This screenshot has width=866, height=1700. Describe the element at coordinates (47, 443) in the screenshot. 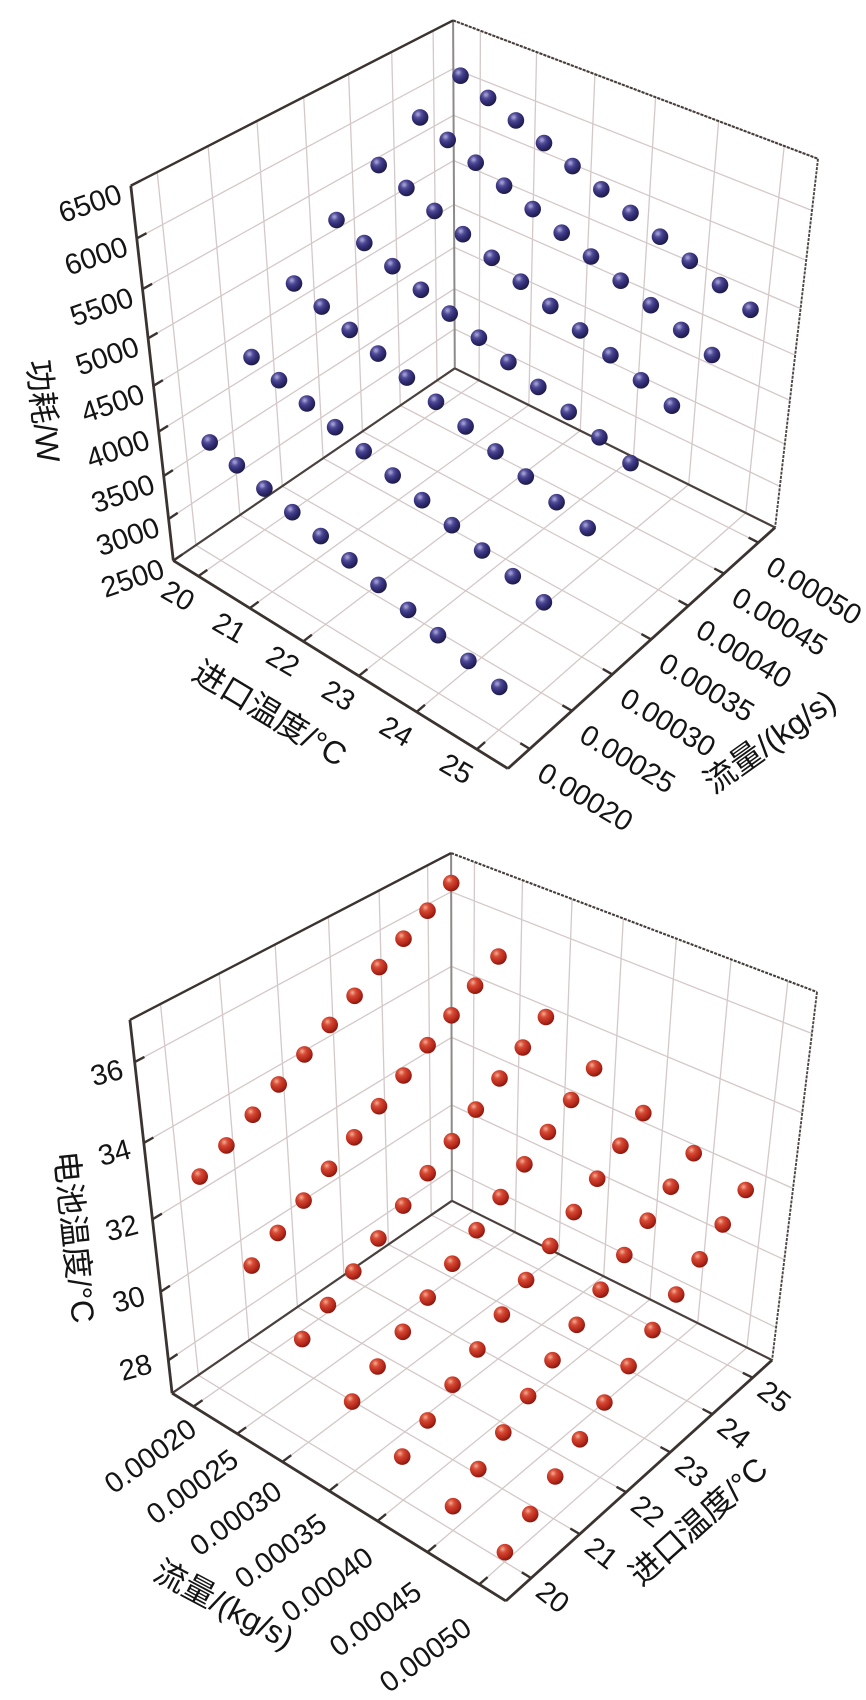

I see `svg-text: /W` at that location.